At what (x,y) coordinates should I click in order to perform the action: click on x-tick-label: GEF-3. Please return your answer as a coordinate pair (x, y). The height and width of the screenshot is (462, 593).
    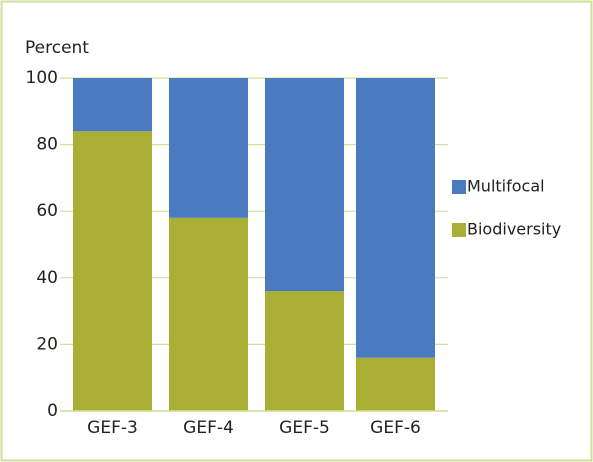
    Looking at the image, I should click on (112, 428).